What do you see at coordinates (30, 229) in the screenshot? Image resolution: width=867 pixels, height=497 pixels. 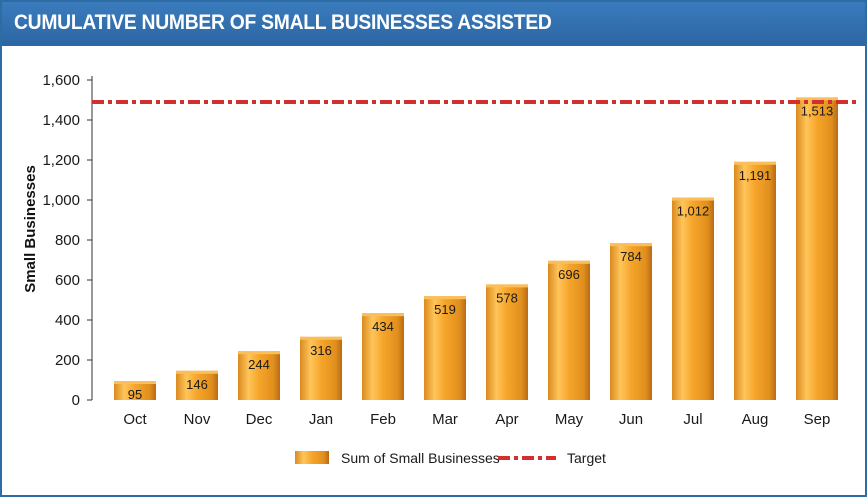 I see `y-axis-label: Small Businesses` at bounding box center [30, 229].